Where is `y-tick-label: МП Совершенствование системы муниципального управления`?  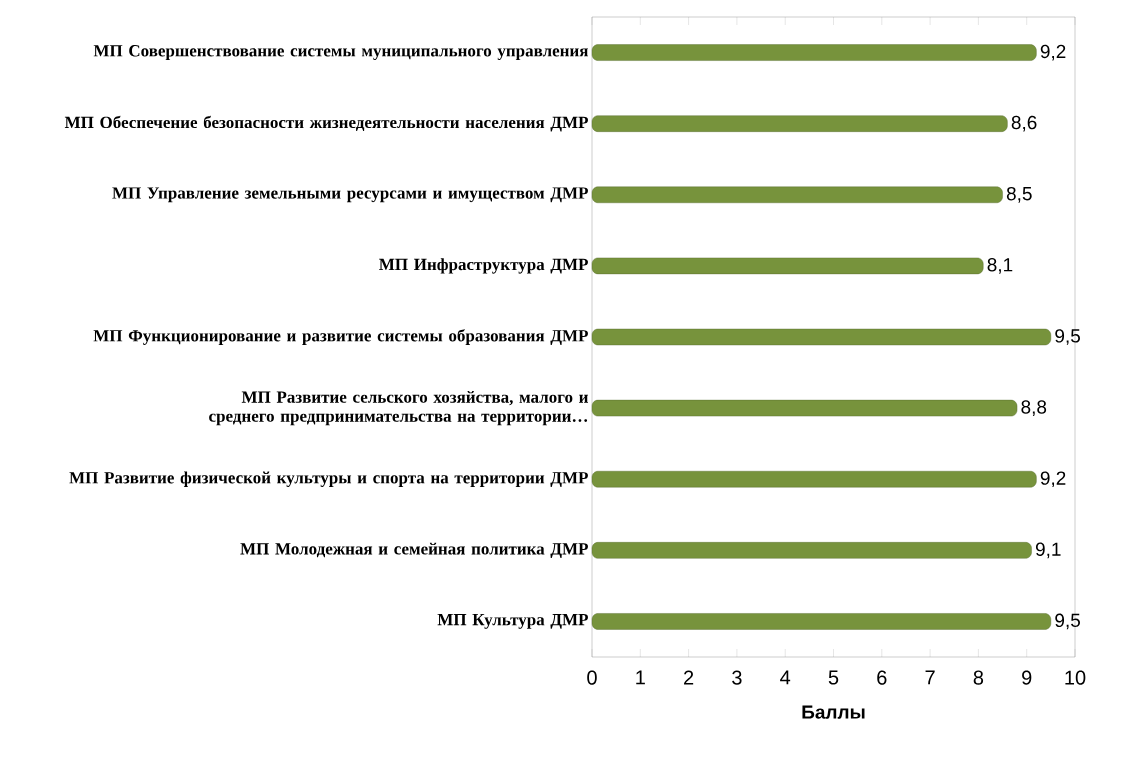 y-tick-label: МП Совершенствование системы муниципального управления is located at coordinates (341, 53).